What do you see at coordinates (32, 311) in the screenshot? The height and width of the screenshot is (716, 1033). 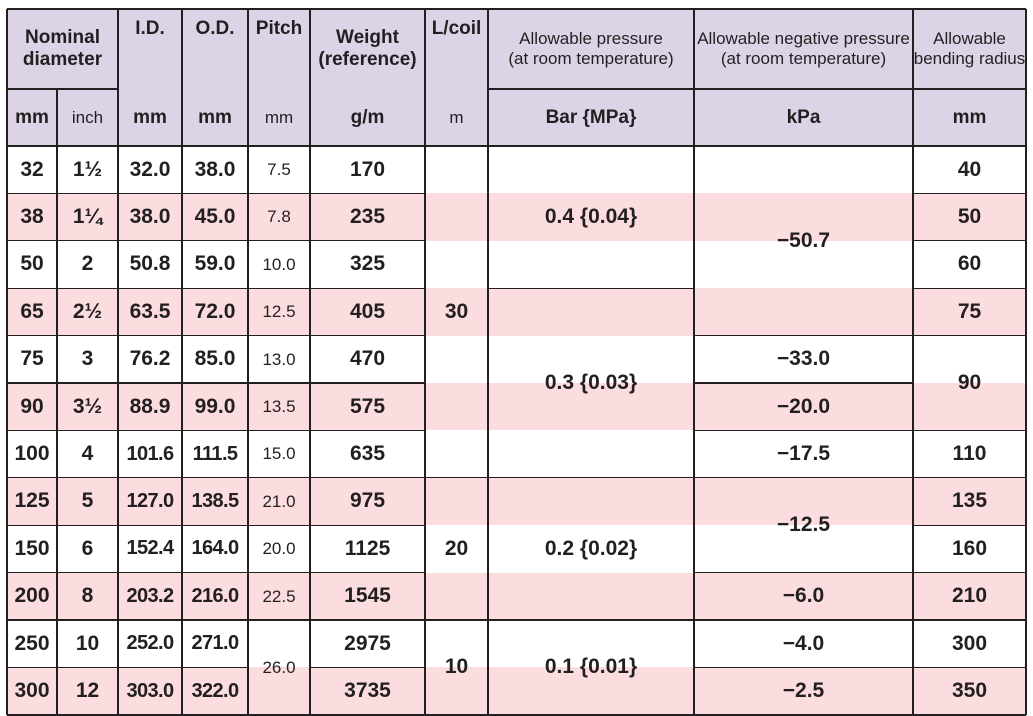 I see `cell-nominal-mm: 65` at bounding box center [32, 311].